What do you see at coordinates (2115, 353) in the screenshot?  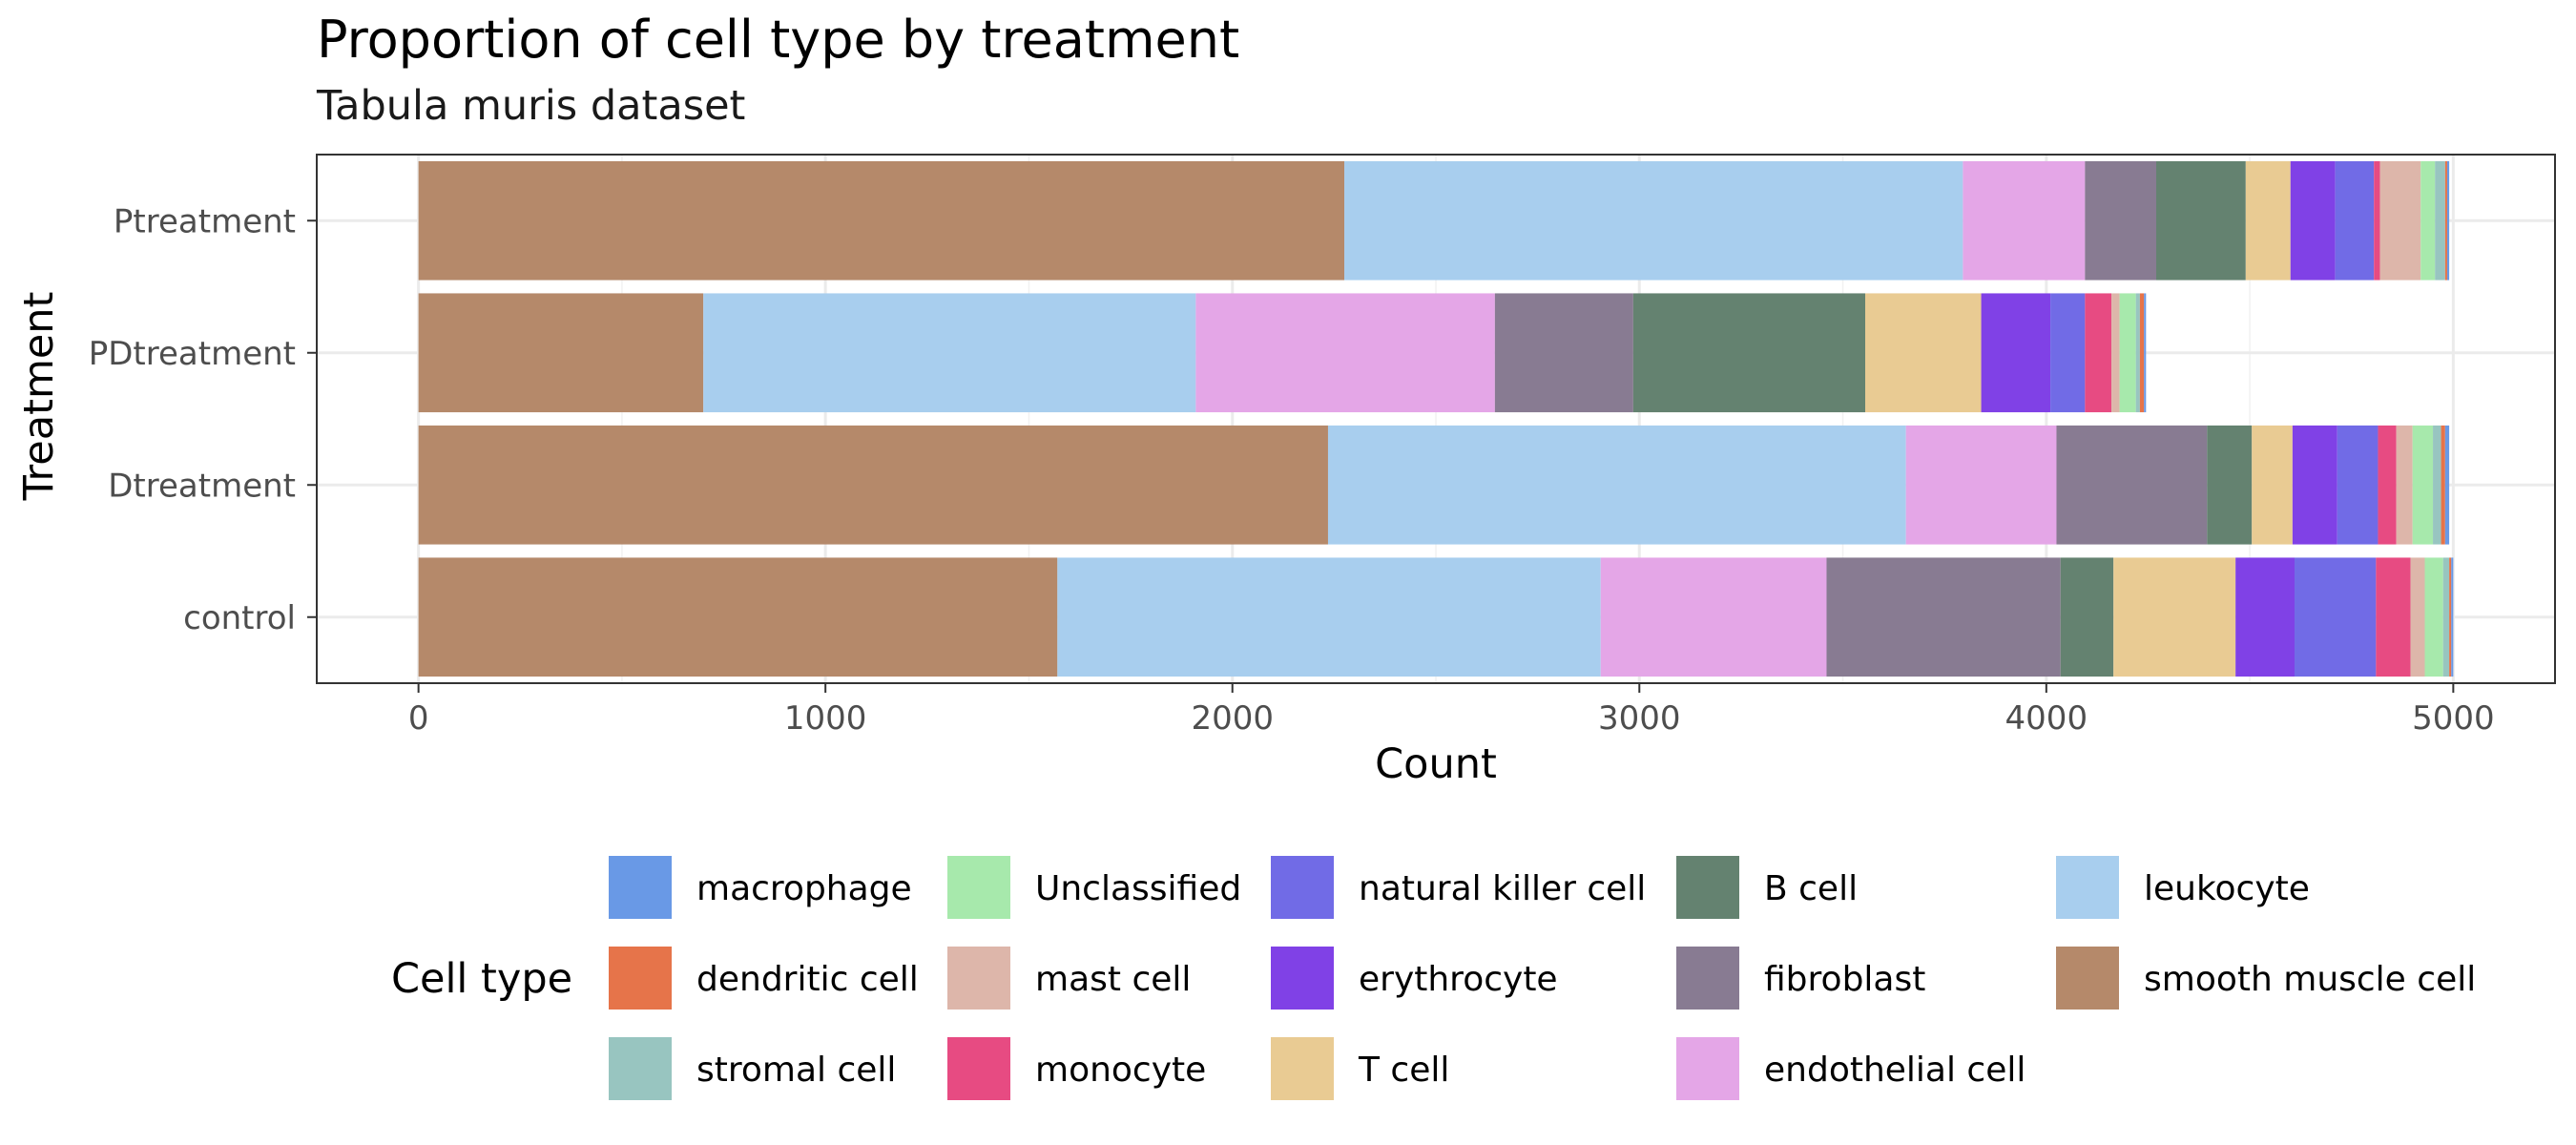 I see `bar-segment: PDtreatment - mast cell: 20` at bounding box center [2115, 353].